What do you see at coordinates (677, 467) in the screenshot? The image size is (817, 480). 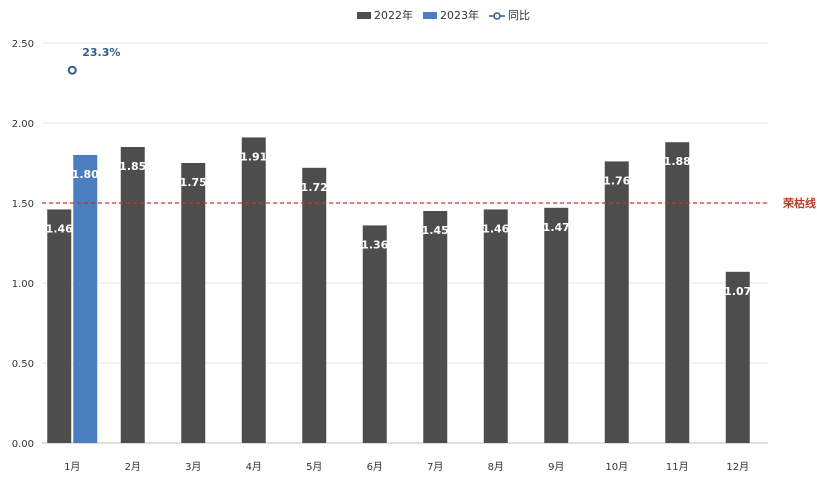 I see `x-tick-label: 11月` at bounding box center [677, 467].